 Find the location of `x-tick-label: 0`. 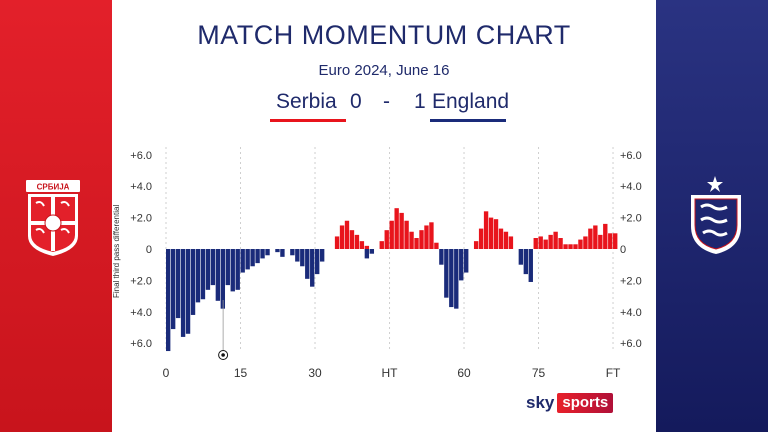

x-tick-label: 0 is located at coordinates (166, 373).